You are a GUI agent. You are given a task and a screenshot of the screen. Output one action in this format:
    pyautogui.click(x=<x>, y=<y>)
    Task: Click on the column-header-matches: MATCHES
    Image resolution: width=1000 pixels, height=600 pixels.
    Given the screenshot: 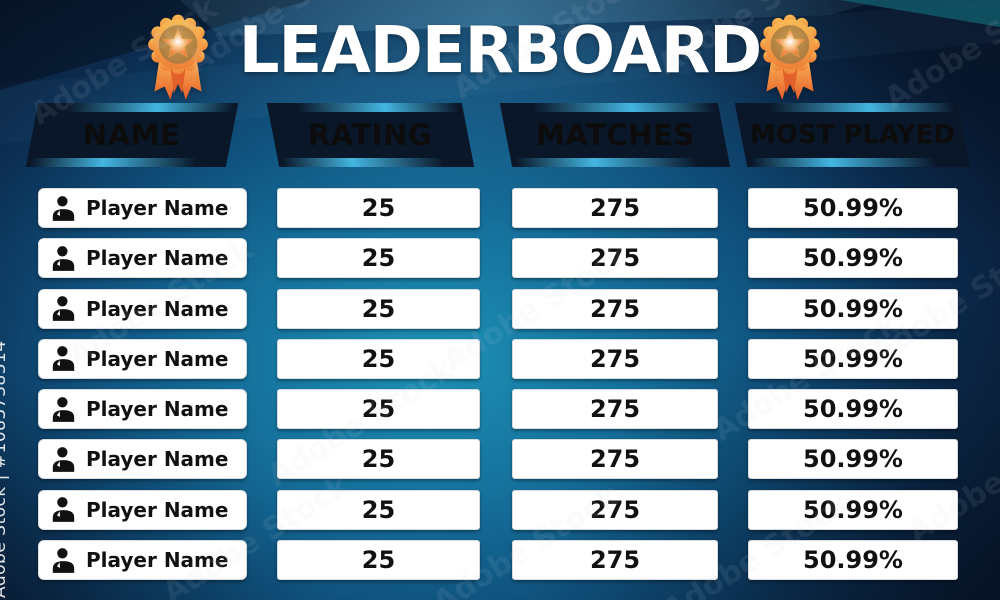 What is the action you would take?
    pyautogui.click(x=615, y=135)
    